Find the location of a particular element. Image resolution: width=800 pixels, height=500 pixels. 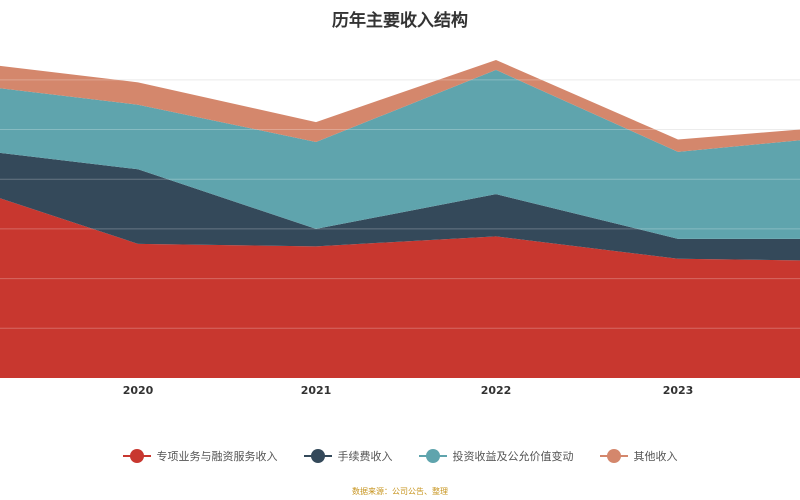

x-tick-label: 2021 is located at coordinates (316, 390).